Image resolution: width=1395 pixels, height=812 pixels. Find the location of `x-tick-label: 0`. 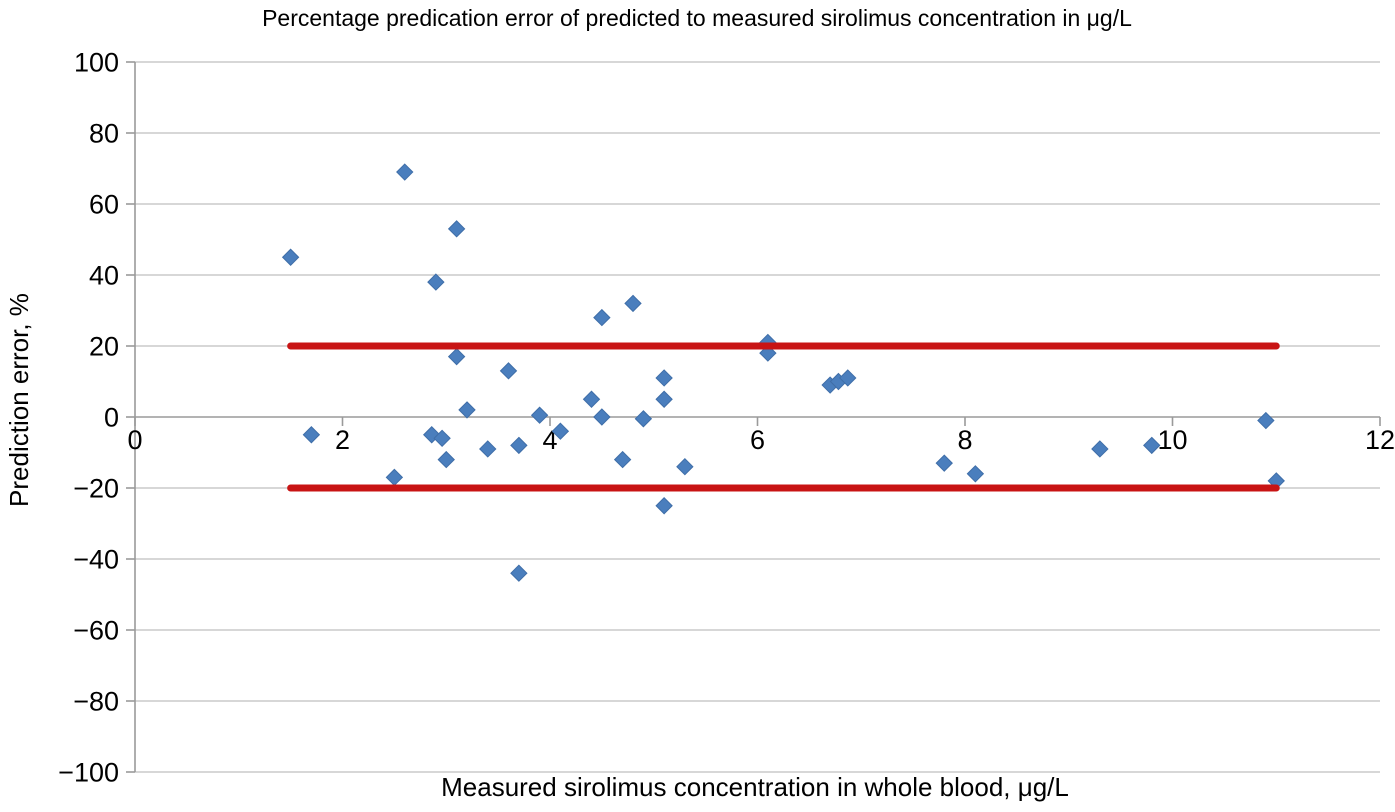

x-tick-label: 0 is located at coordinates (134, 440).